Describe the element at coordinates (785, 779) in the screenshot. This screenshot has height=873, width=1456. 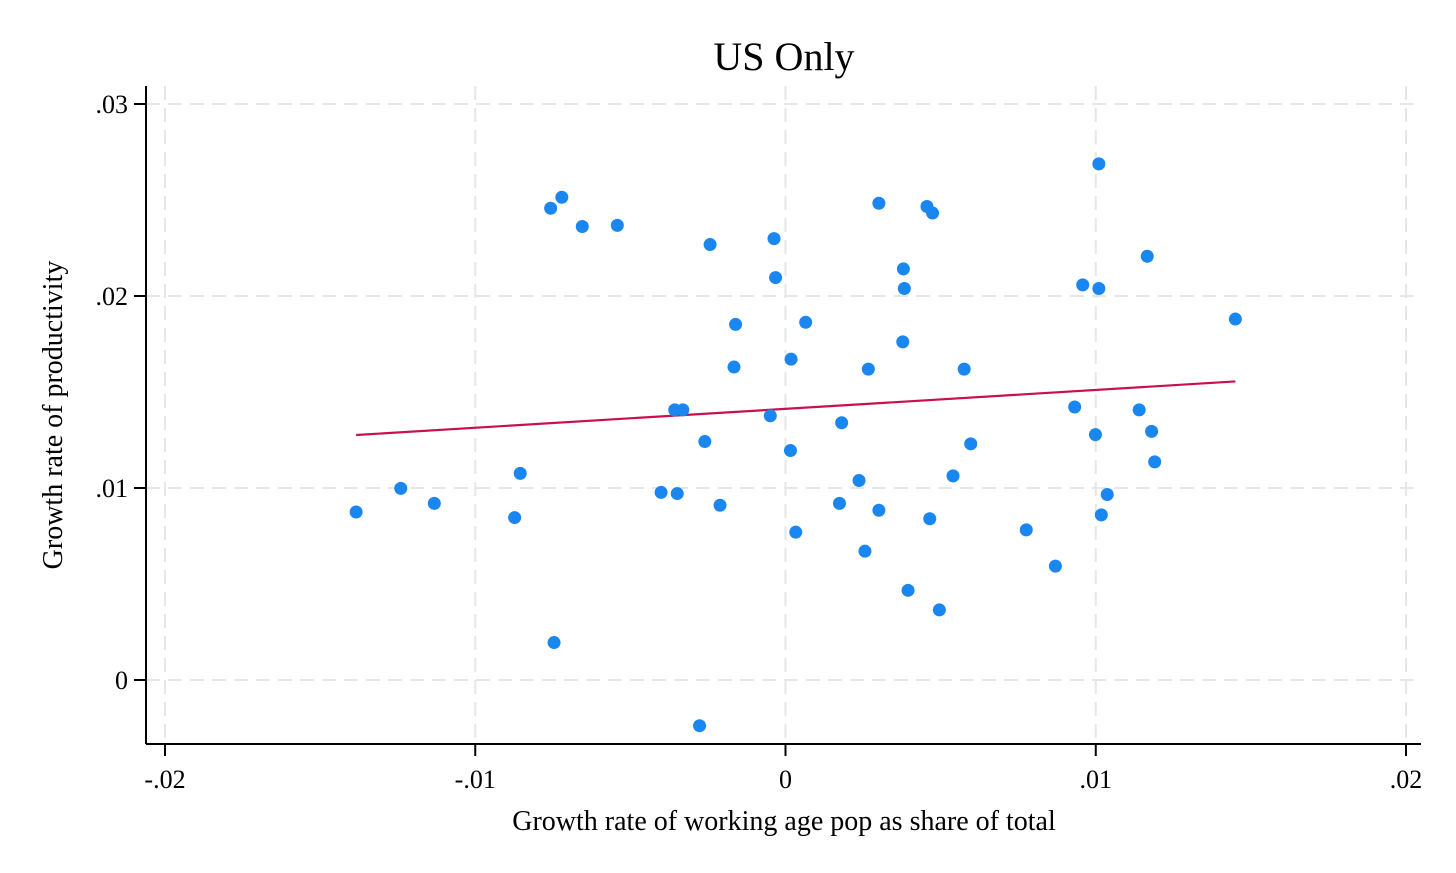
I see `x-tick-label: 0` at that location.